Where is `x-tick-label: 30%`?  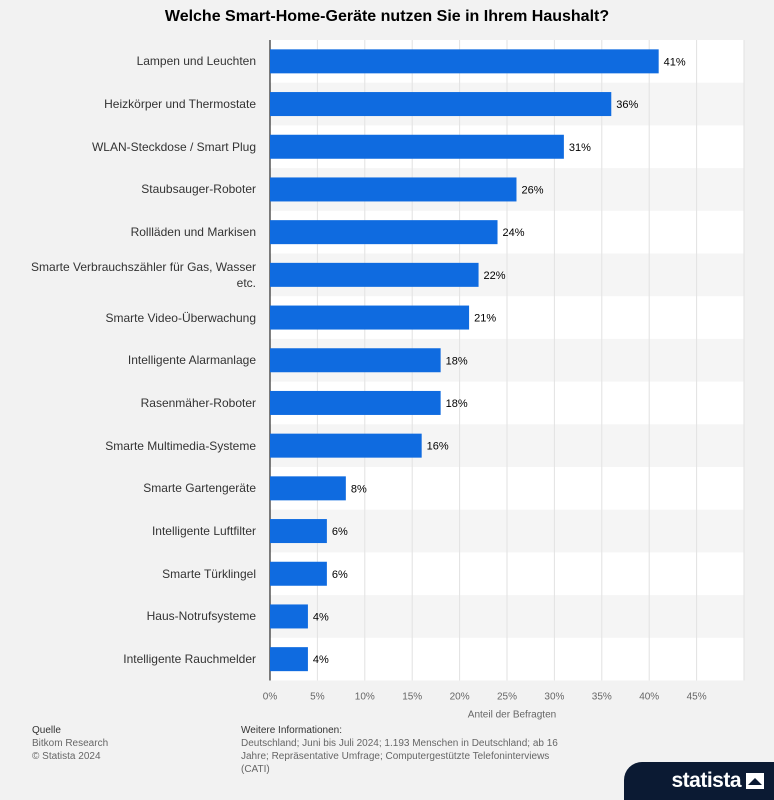 x-tick-label: 30% is located at coordinates (554, 697).